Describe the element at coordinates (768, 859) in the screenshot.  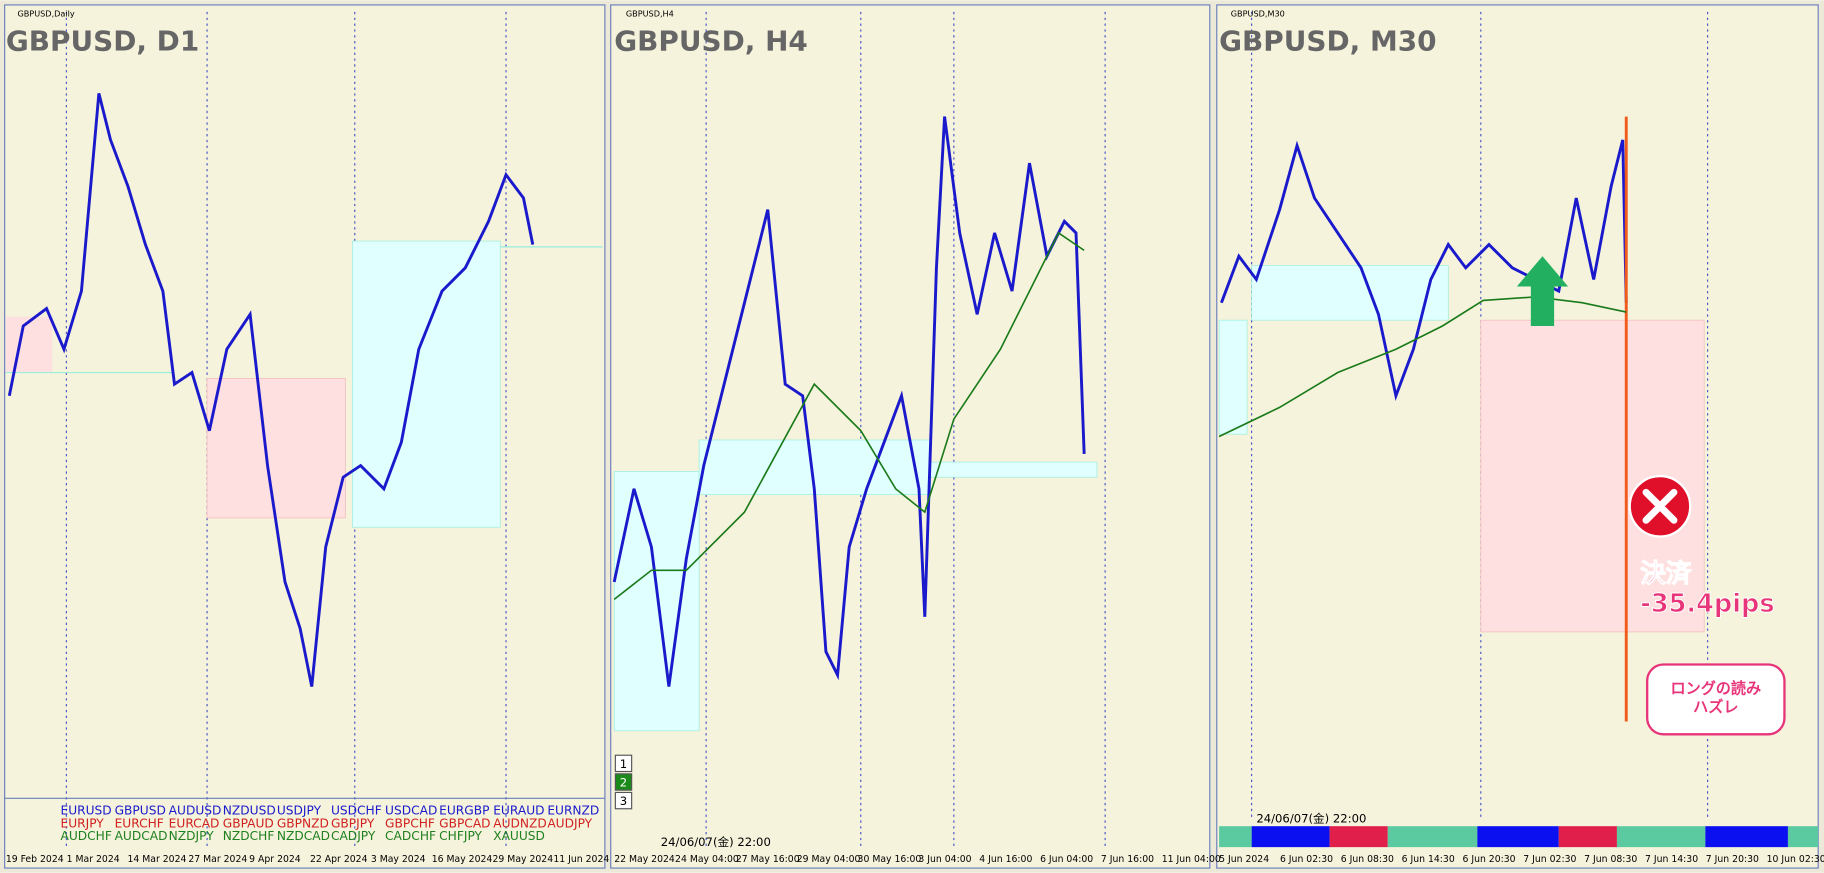
I see `date-label: 27 May 16:00` at that location.